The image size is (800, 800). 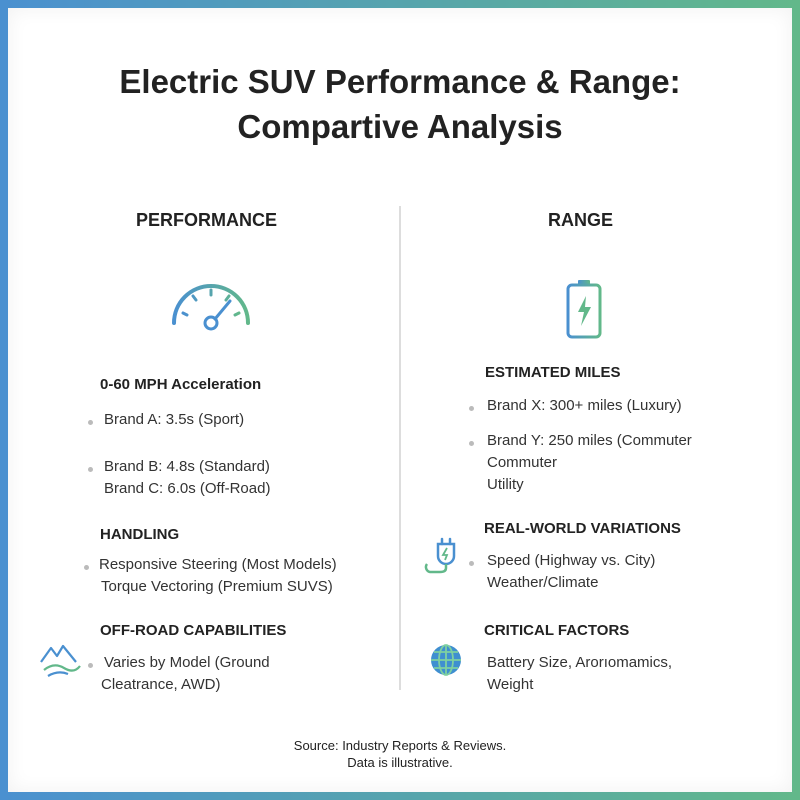 I want to click on footer-text: Data is illustrative., so click(x=400, y=762).